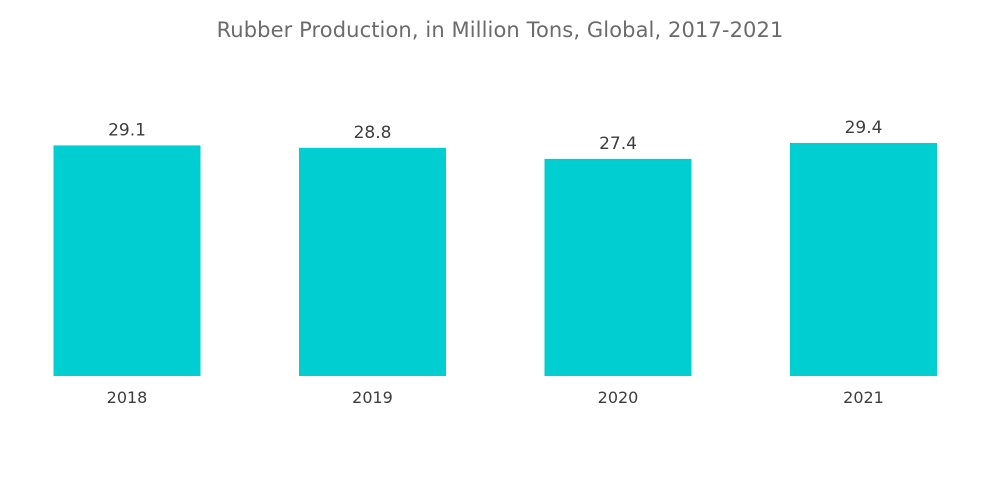  What do you see at coordinates (864, 128) in the screenshot?
I see `data-label-2021: 29.4` at bounding box center [864, 128].